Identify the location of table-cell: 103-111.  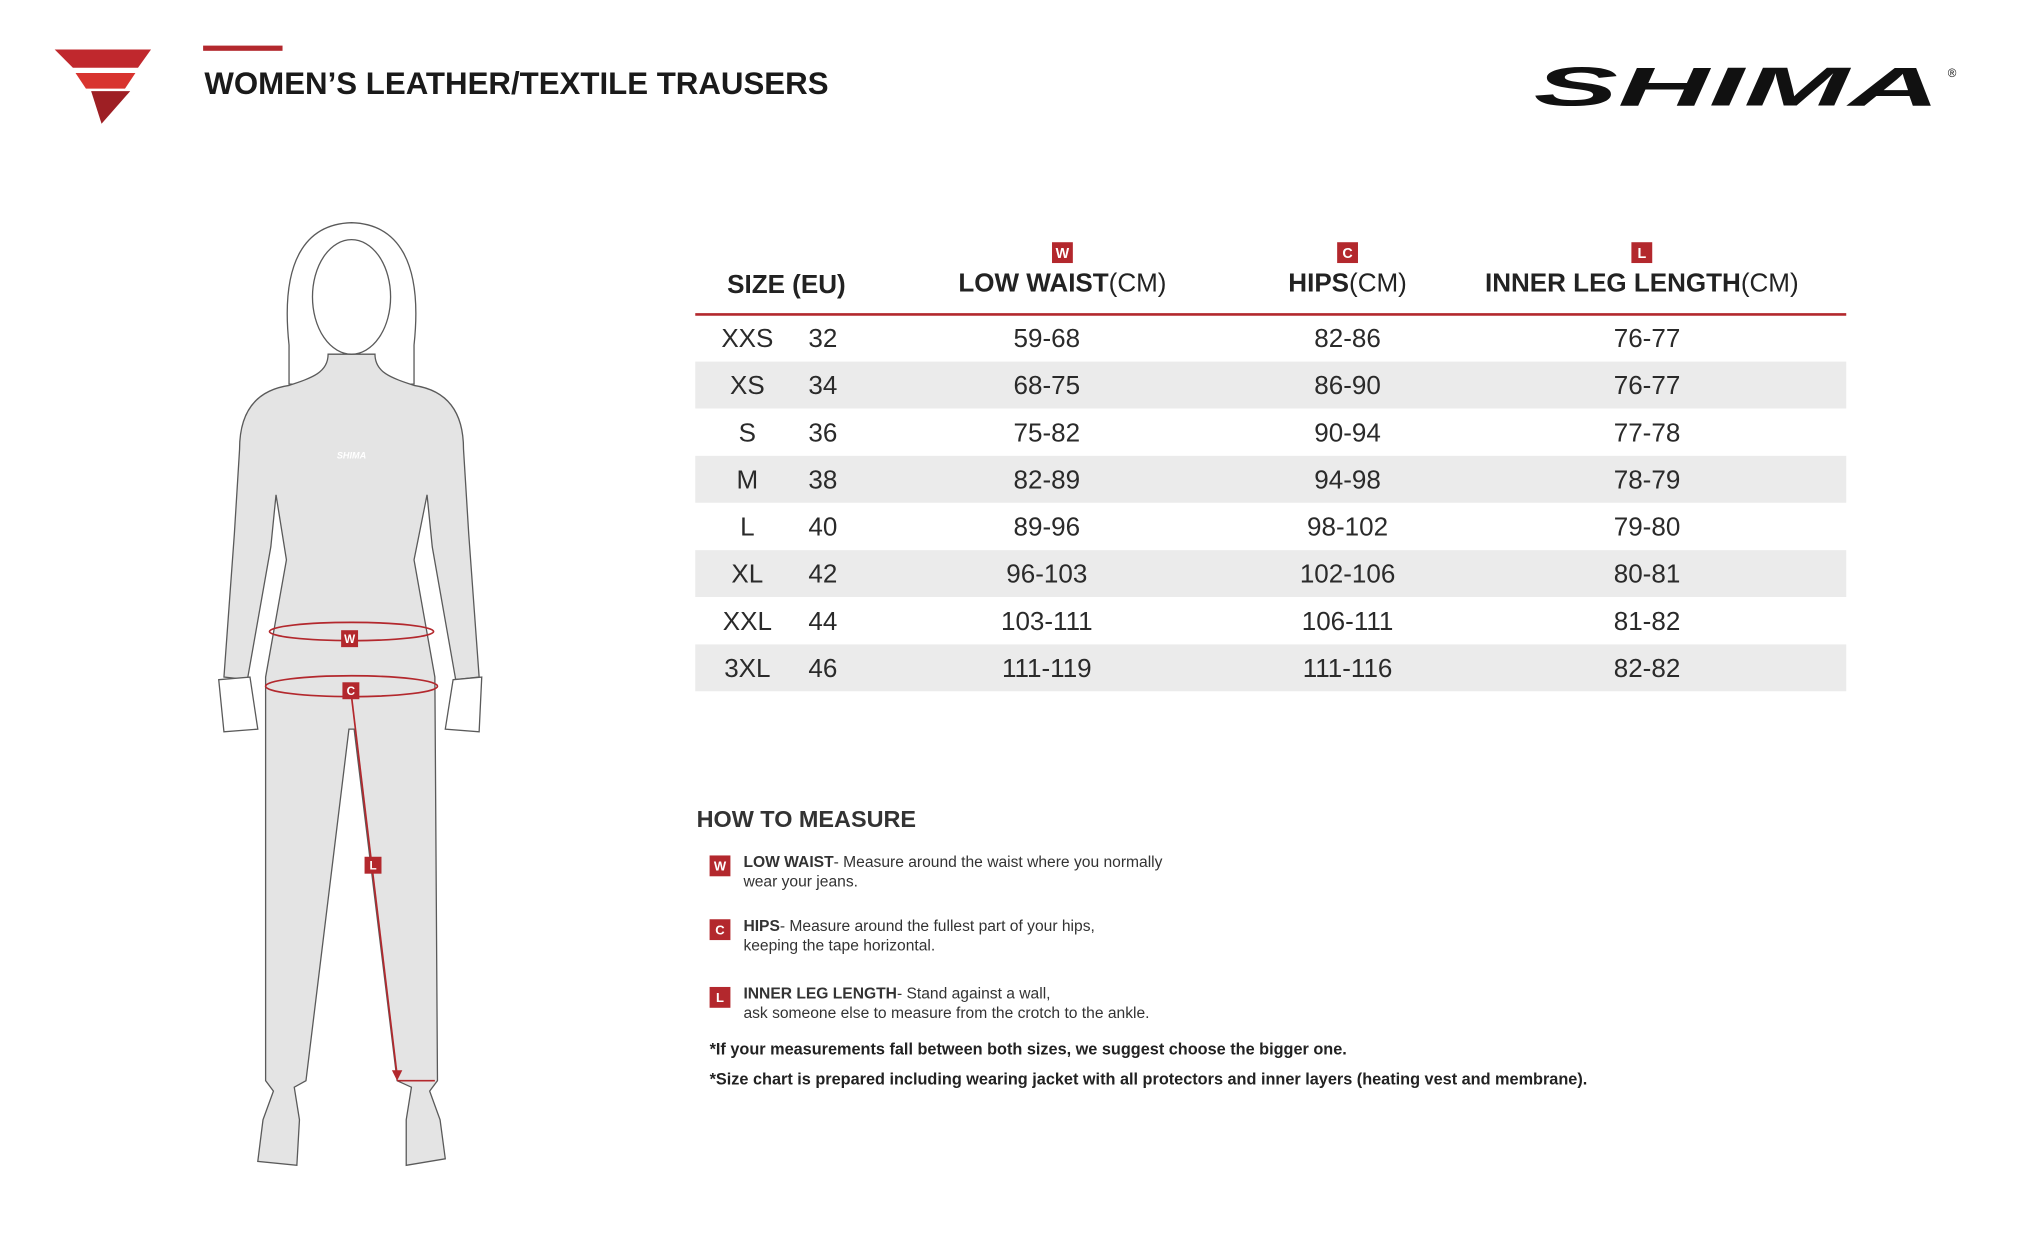
(1047, 621).